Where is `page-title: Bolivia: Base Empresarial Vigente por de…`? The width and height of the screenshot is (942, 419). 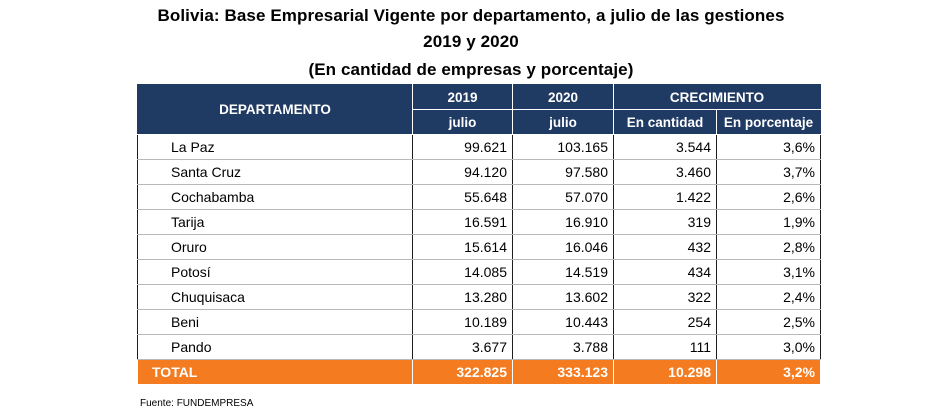 page-title: Bolivia: Base Empresarial Vigente por de… is located at coordinates (471, 15).